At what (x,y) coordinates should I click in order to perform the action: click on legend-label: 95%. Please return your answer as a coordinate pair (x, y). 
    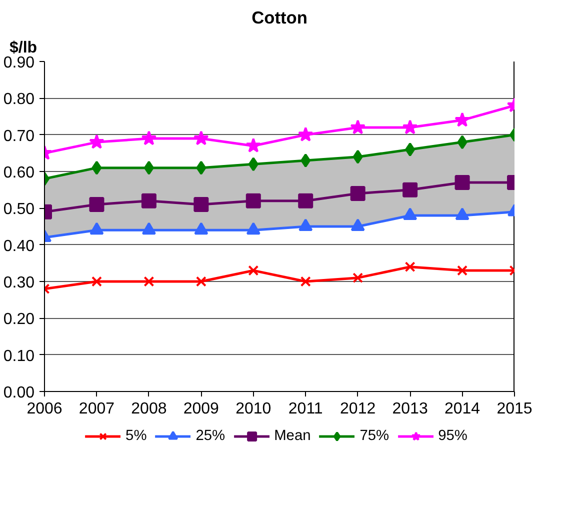
    Looking at the image, I should click on (453, 436).